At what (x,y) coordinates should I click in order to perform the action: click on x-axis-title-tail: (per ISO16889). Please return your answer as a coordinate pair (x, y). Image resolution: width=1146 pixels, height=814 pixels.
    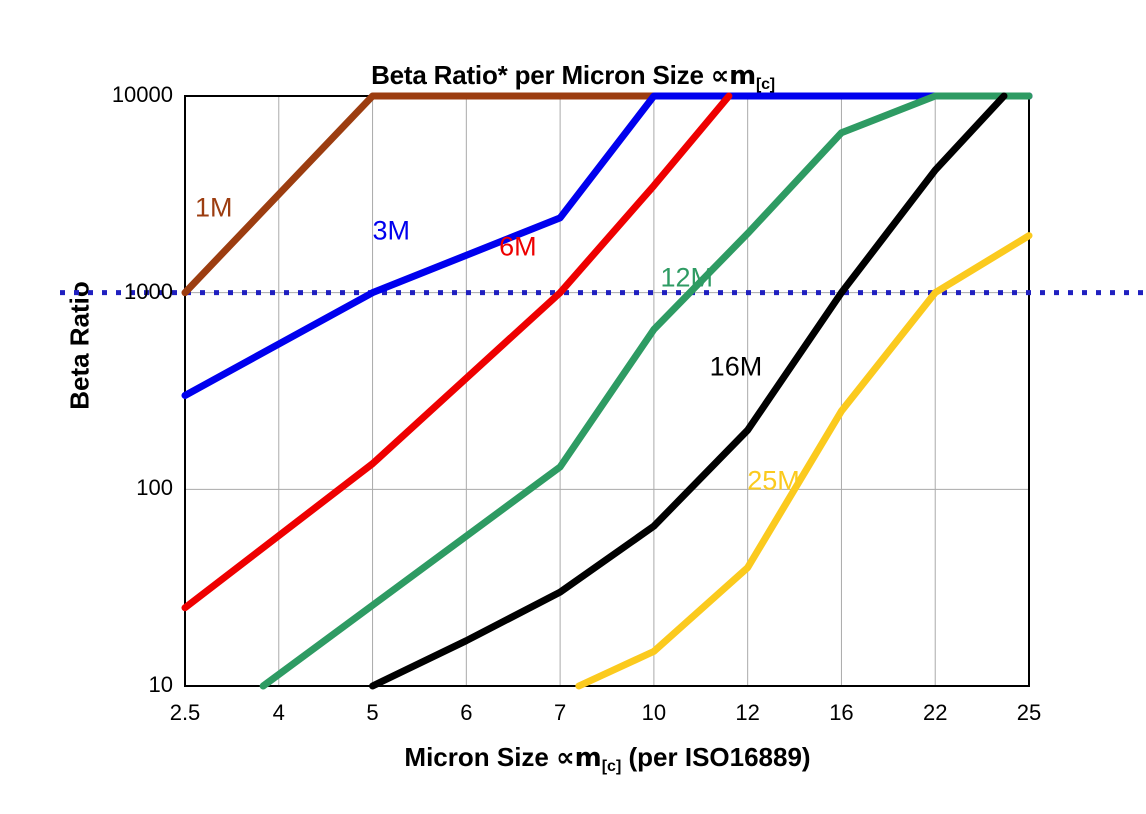
    Looking at the image, I should click on (716, 757).